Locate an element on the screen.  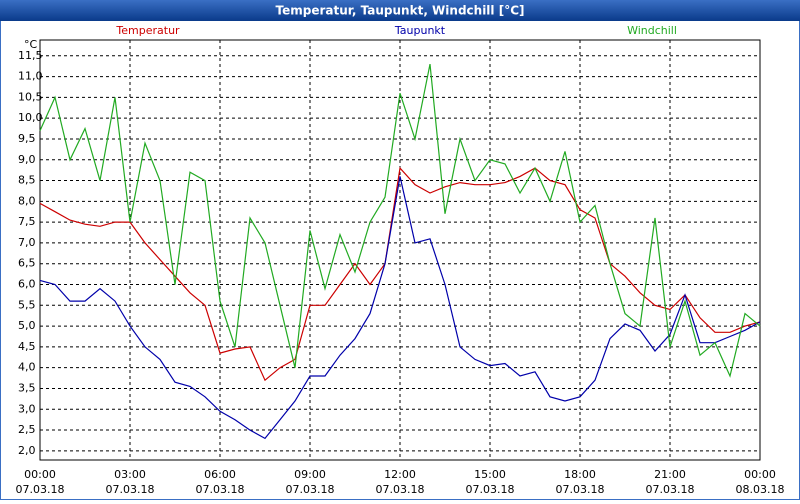
y-tick-label: 4,0 is located at coordinates (27, 367).